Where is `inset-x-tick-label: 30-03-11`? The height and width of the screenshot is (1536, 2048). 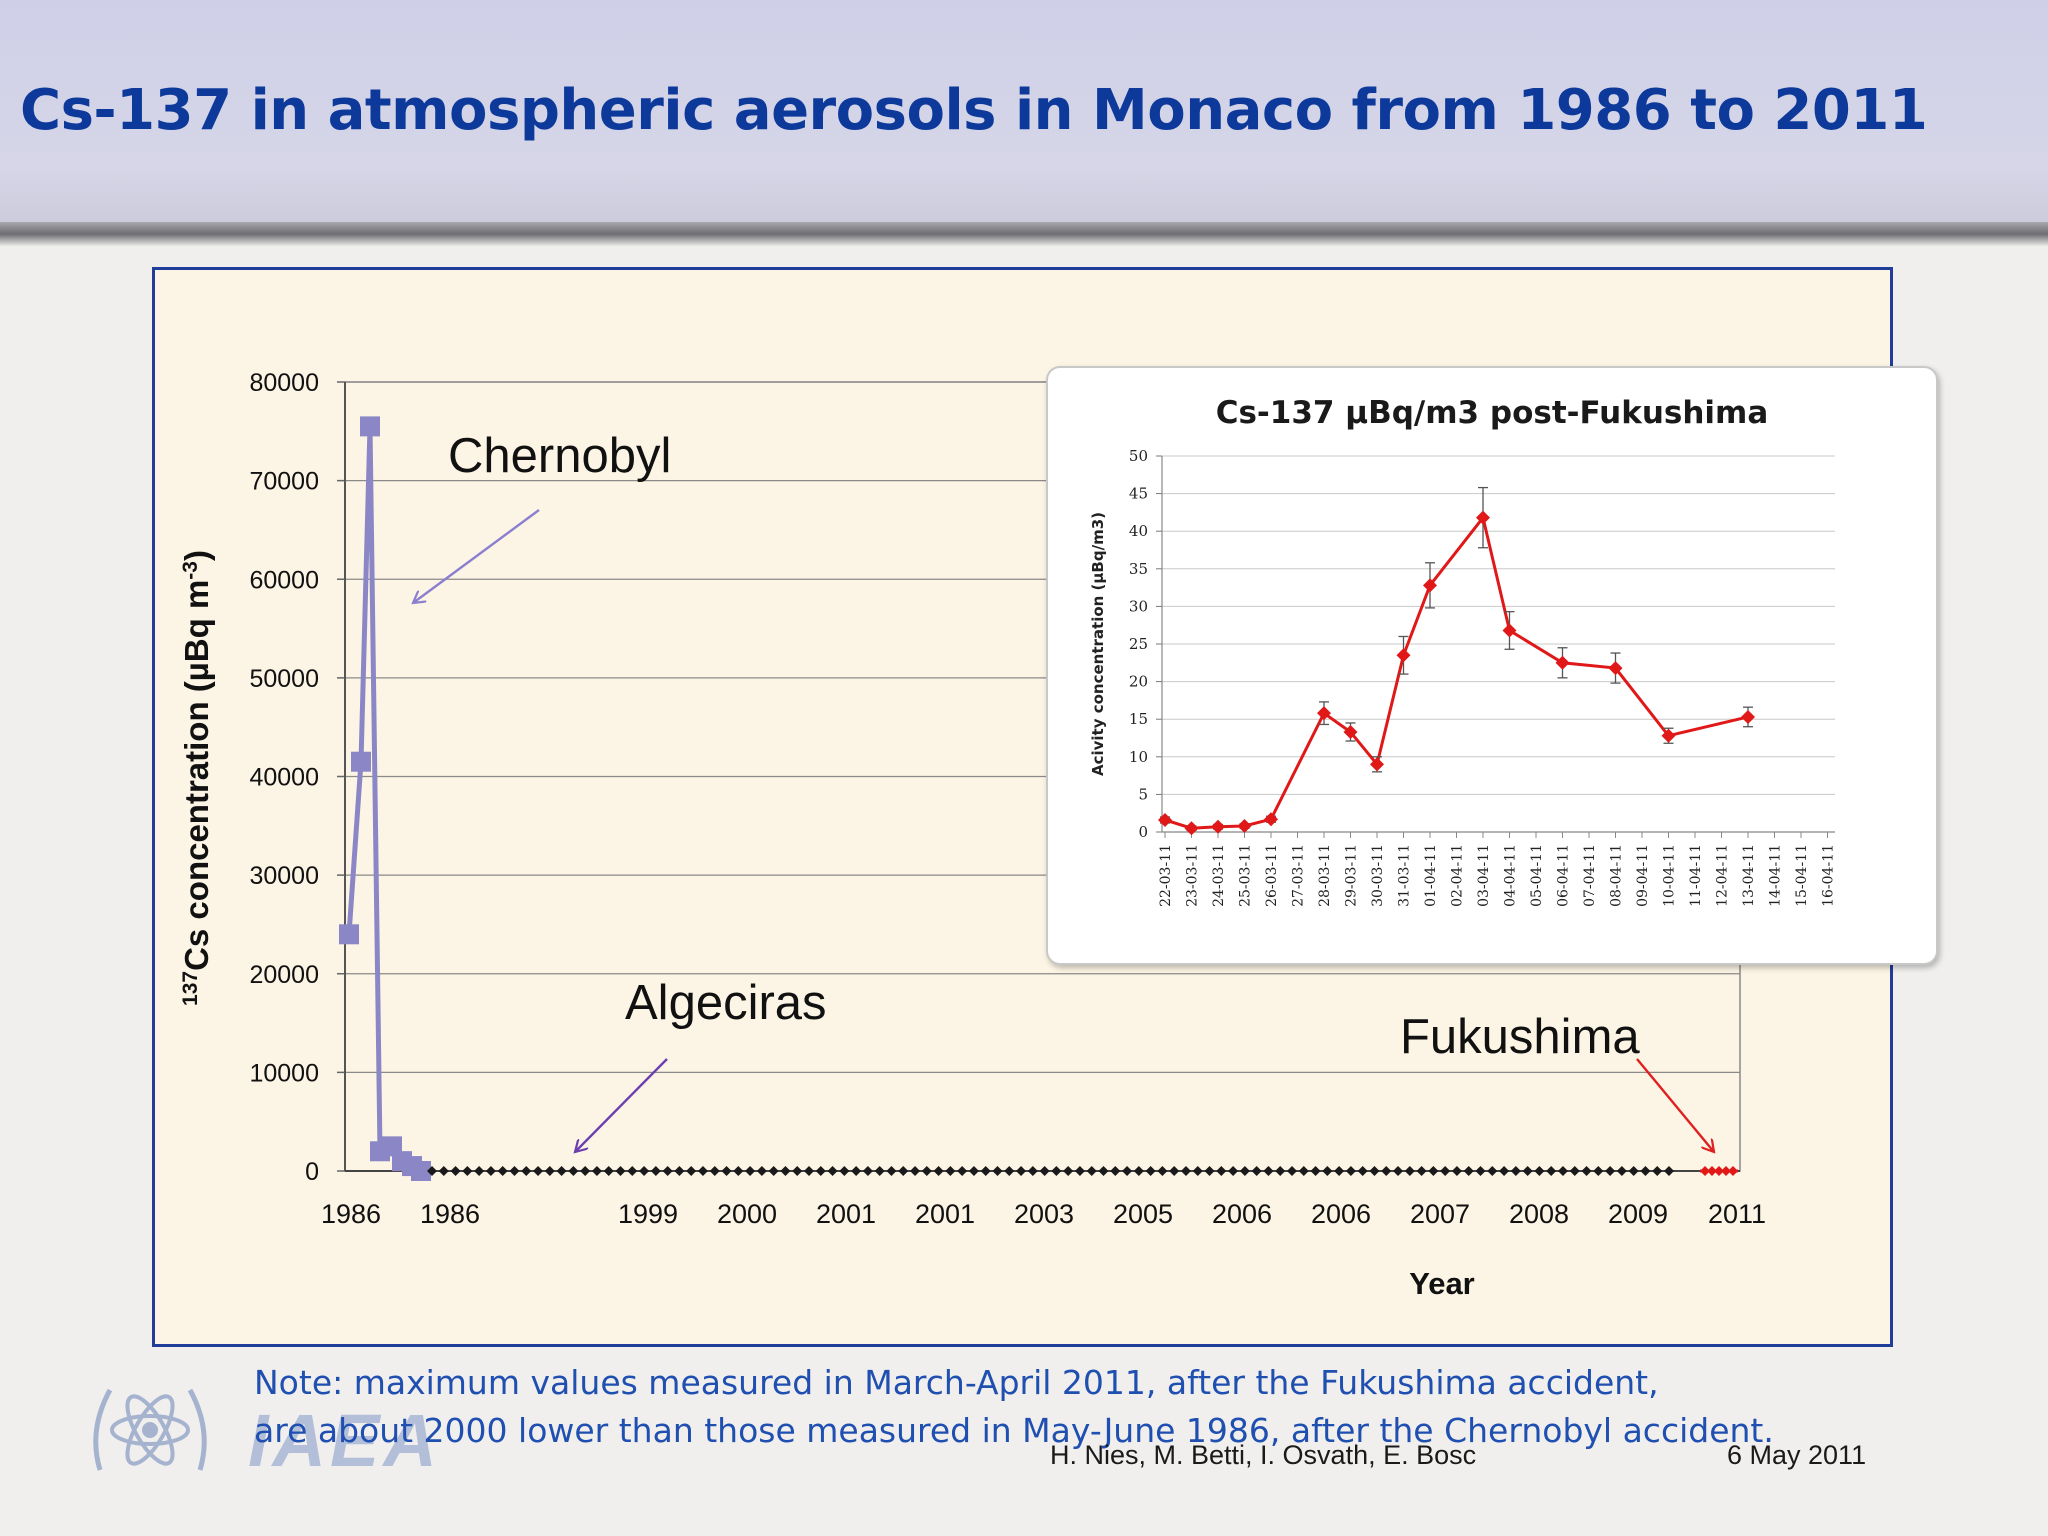 inset-x-tick-label: 30-03-11 is located at coordinates (1378, 875).